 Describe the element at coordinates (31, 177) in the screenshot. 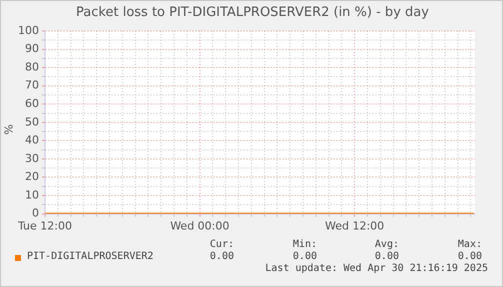

I see `y-tick-label: 20` at that location.